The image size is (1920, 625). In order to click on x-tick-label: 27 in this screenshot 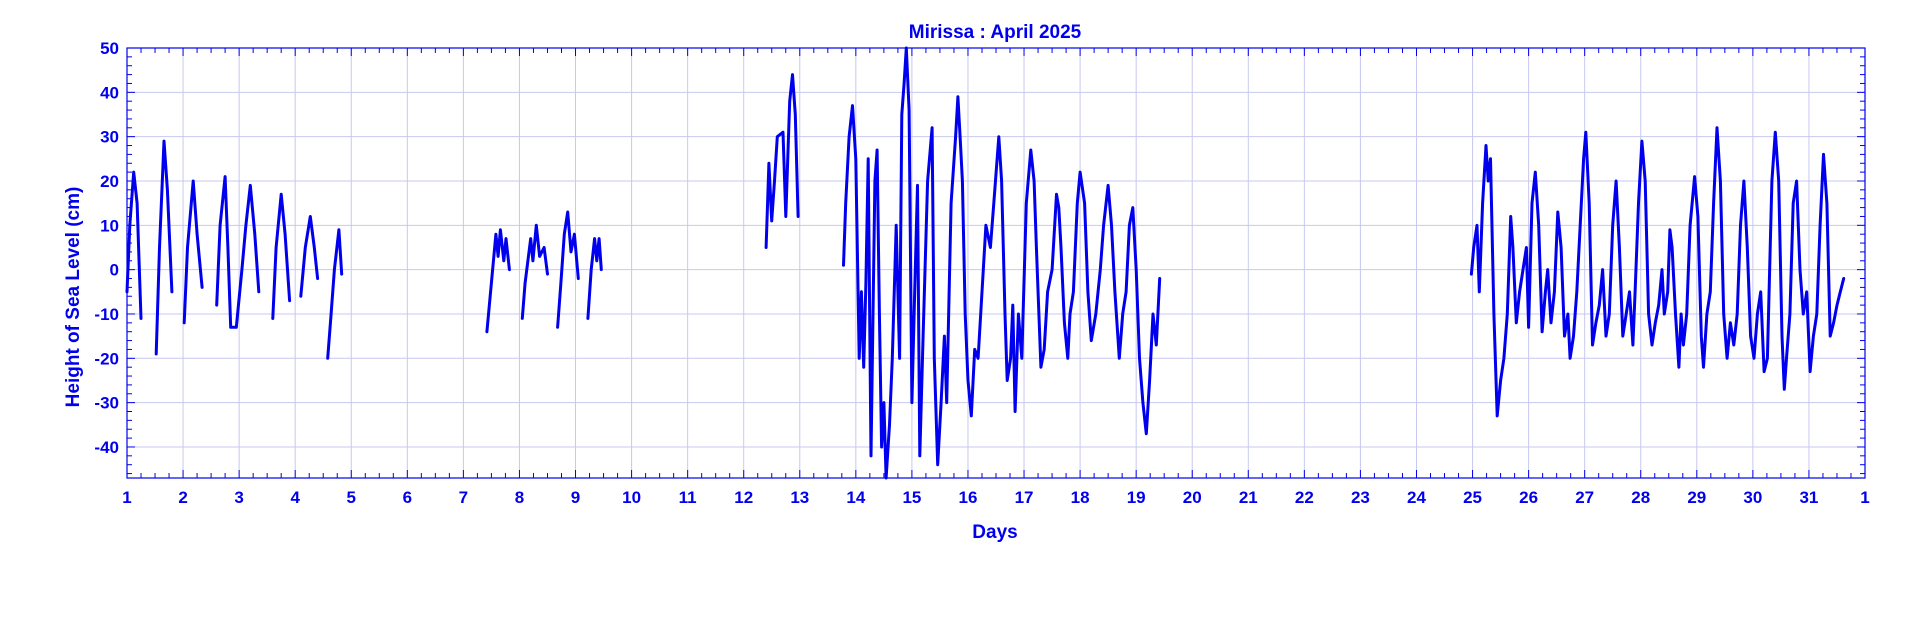, I will do `click(1584, 497)`.